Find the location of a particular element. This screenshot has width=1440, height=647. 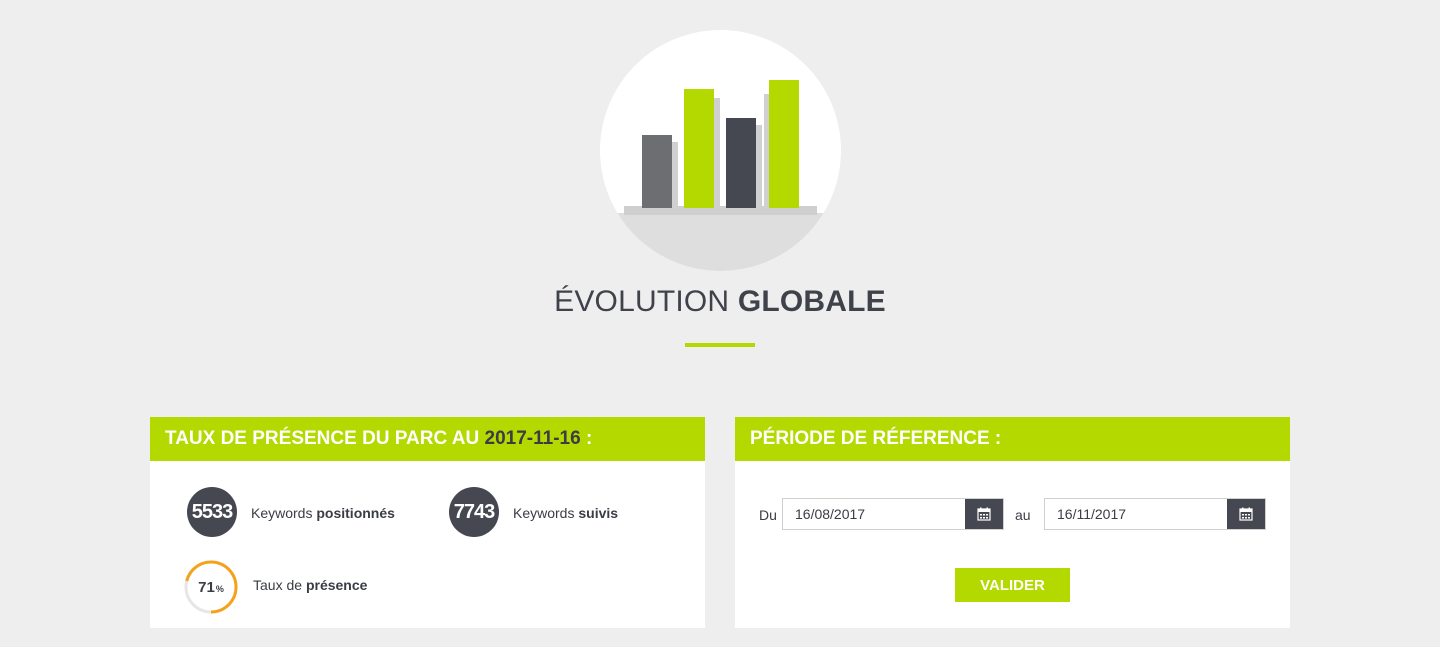

presence-rate-unit: % is located at coordinates (219, 589).